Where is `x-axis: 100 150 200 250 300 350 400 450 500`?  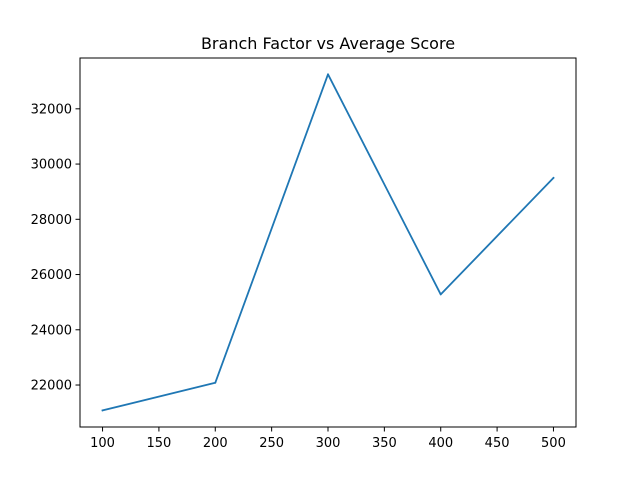
x-axis: 100 150 200 250 300 350 400 450 500 is located at coordinates (328, 439).